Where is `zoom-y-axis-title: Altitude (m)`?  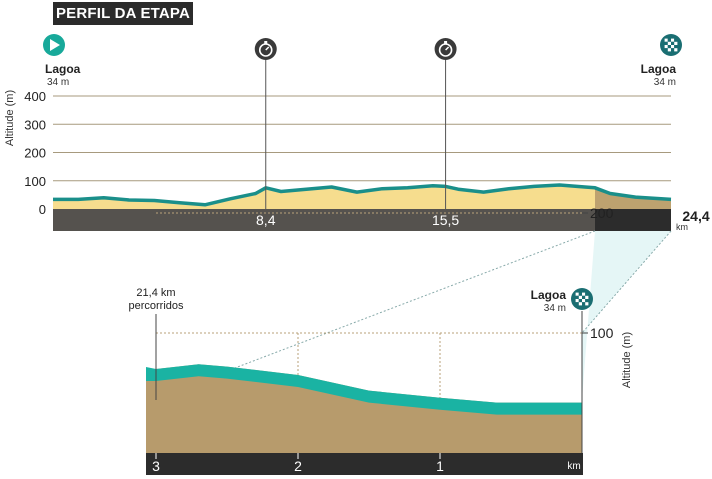 zoom-y-axis-title: Altitude (m) is located at coordinates (627, 360).